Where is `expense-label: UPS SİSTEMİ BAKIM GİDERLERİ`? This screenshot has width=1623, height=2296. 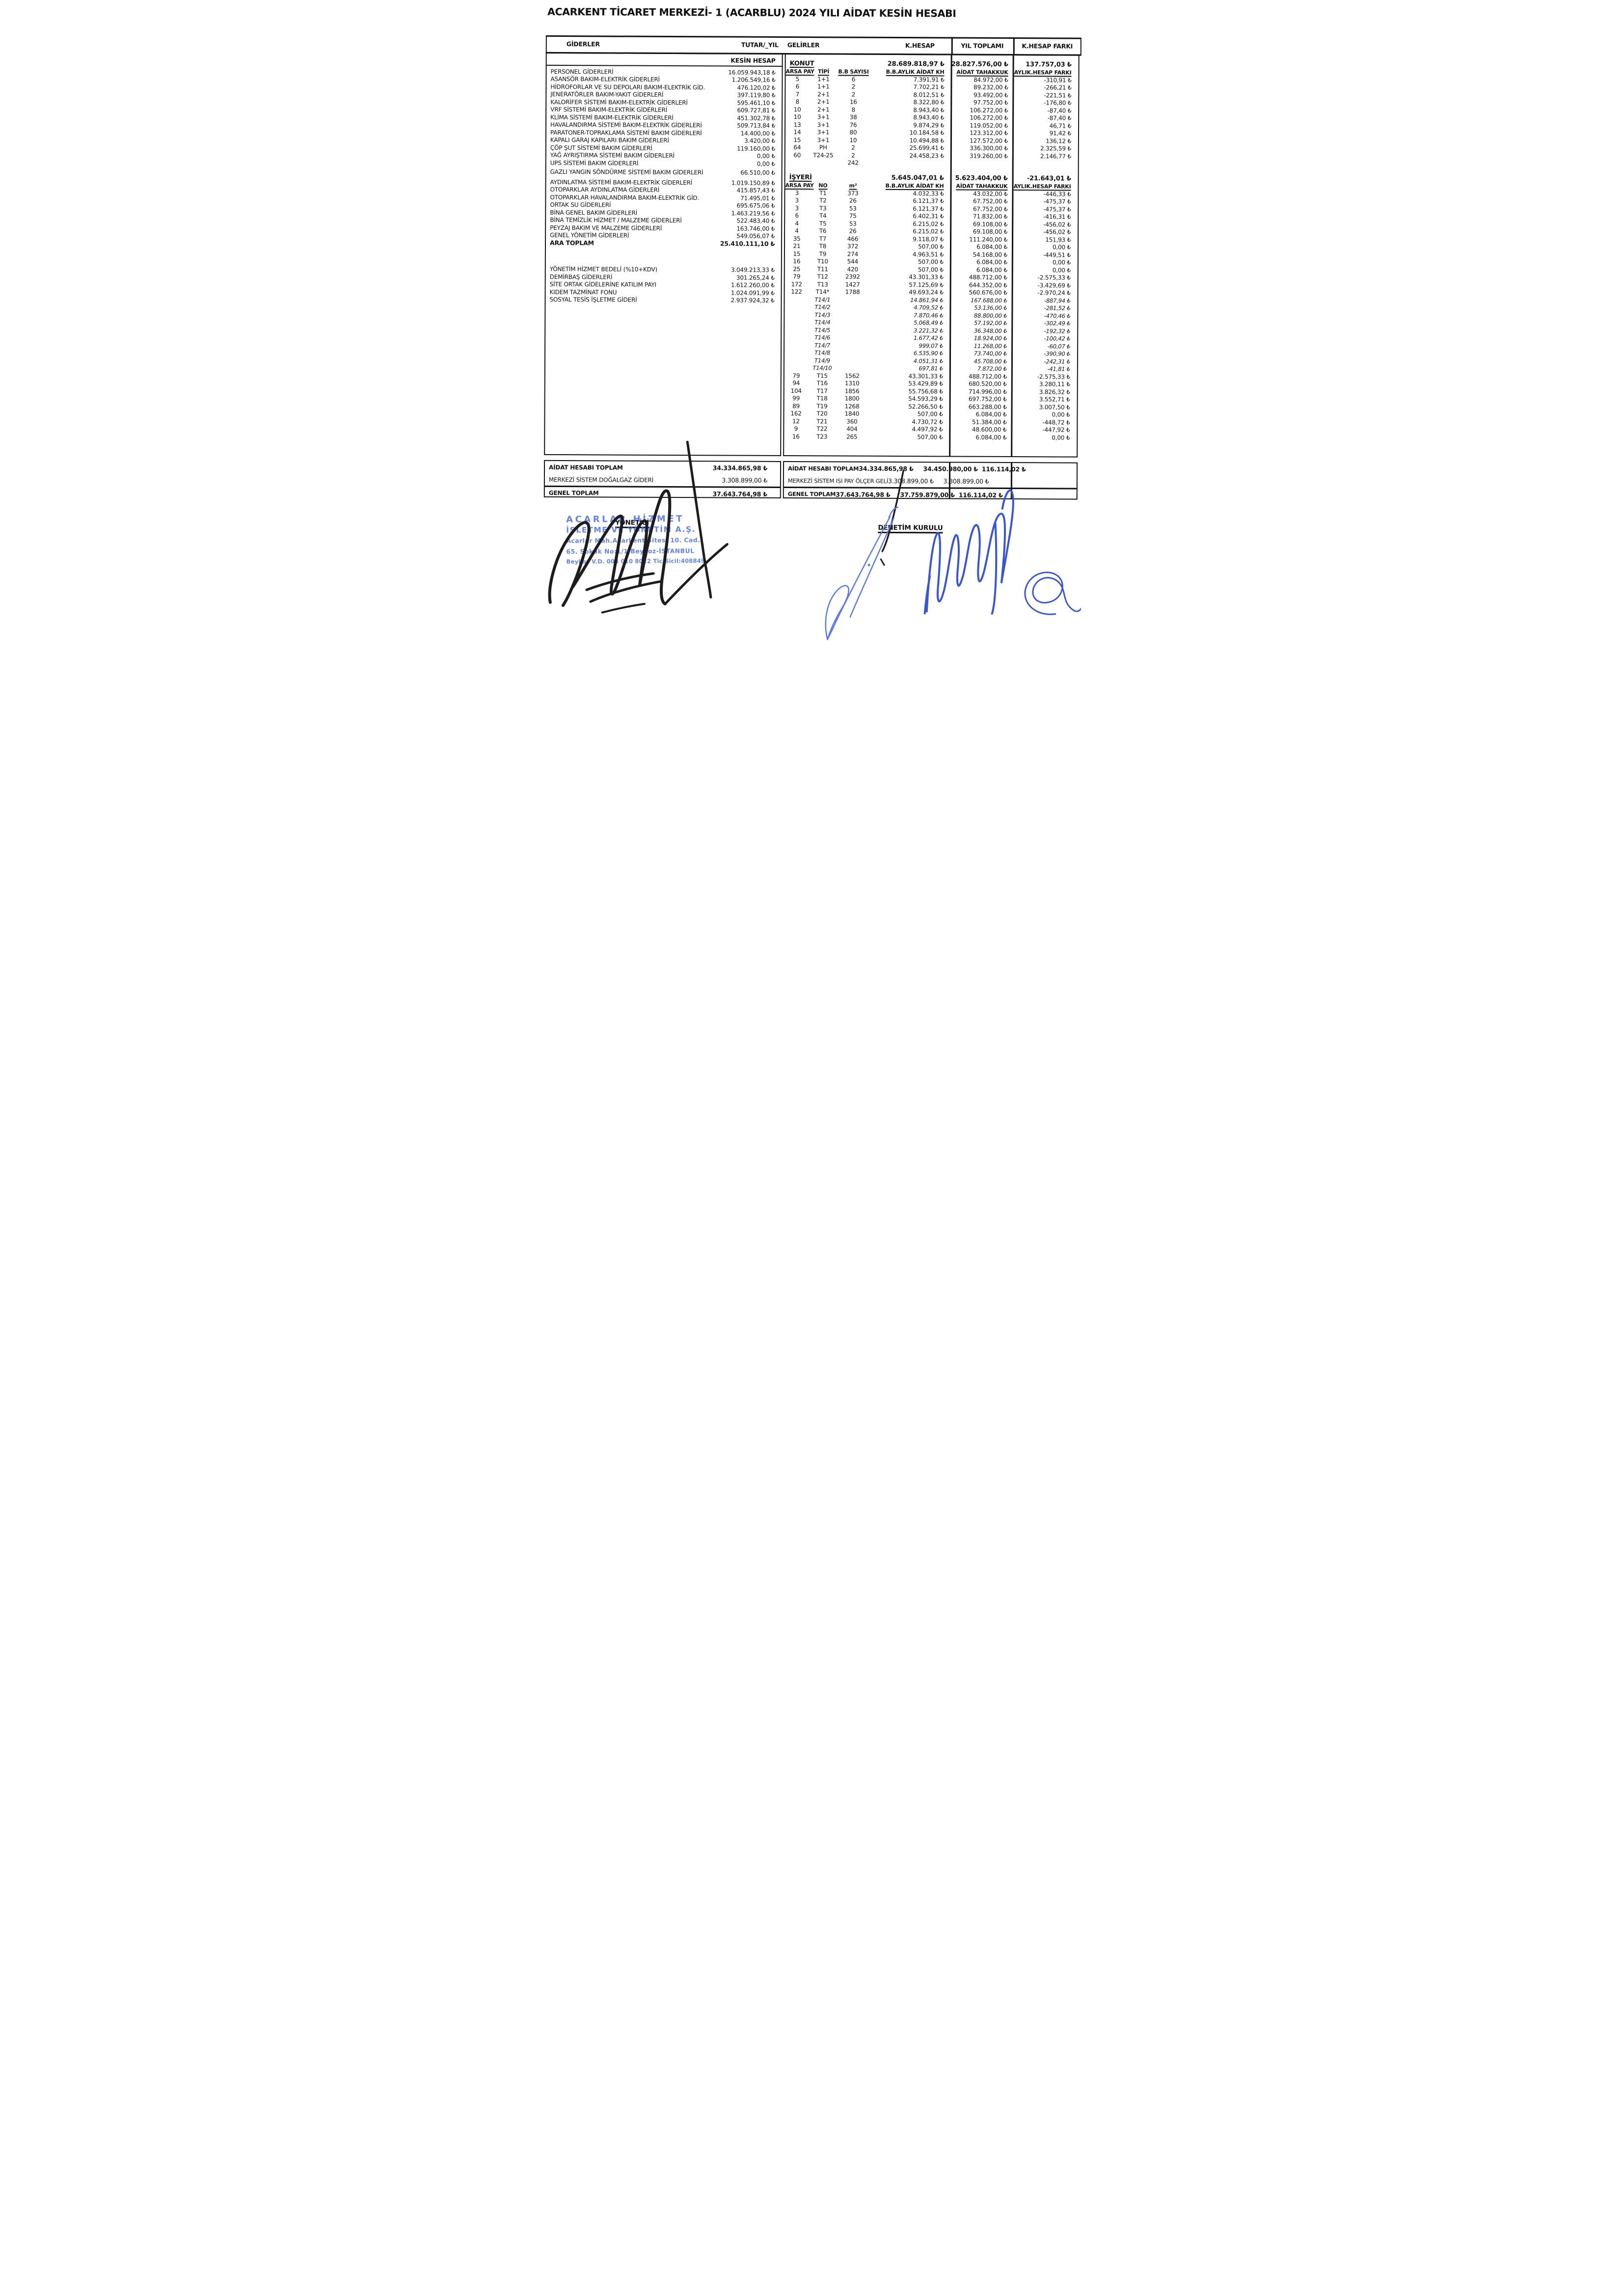
expense-label: UPS SİSTEMİ BAKIM GİDERLERİ is located at coordinates (594, 163).